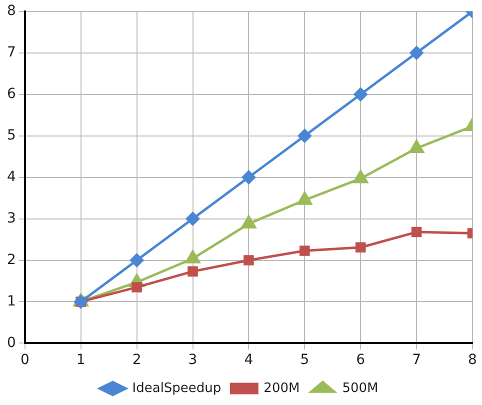 This screenshot has height=405, width=482. What do you see at coordinates (11, 176) in the screenshot?
I see `y-tick-label: 4` at bounding box center [11, 176].